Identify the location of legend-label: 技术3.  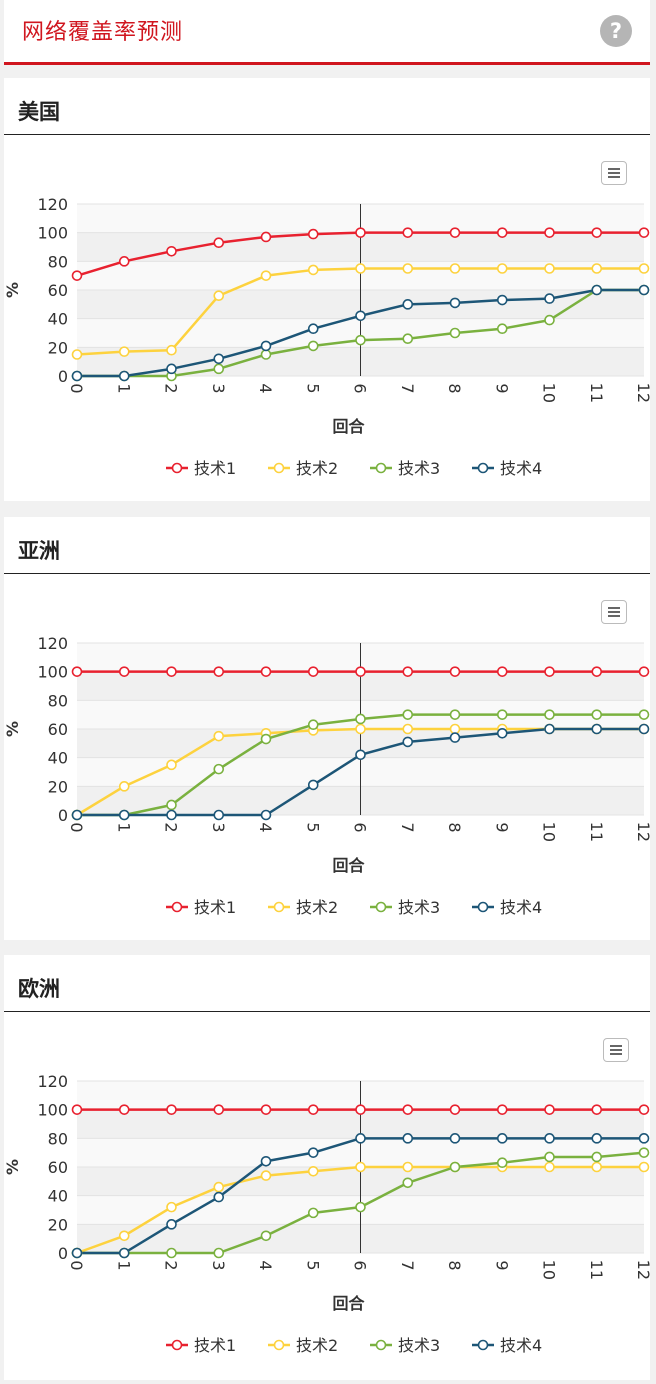
(419, 907).